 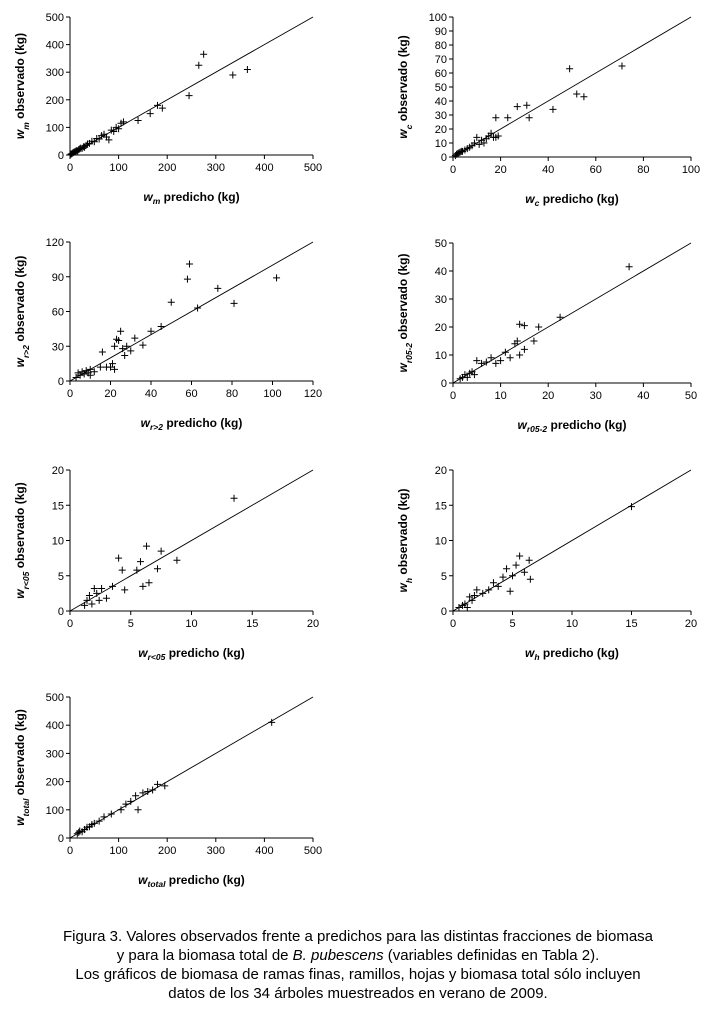 What do you see at coordinates (22, 540) in the screenshot?
I see `y-axis-label: wr<05 observado (kg)` at bounding box center [22, 540].